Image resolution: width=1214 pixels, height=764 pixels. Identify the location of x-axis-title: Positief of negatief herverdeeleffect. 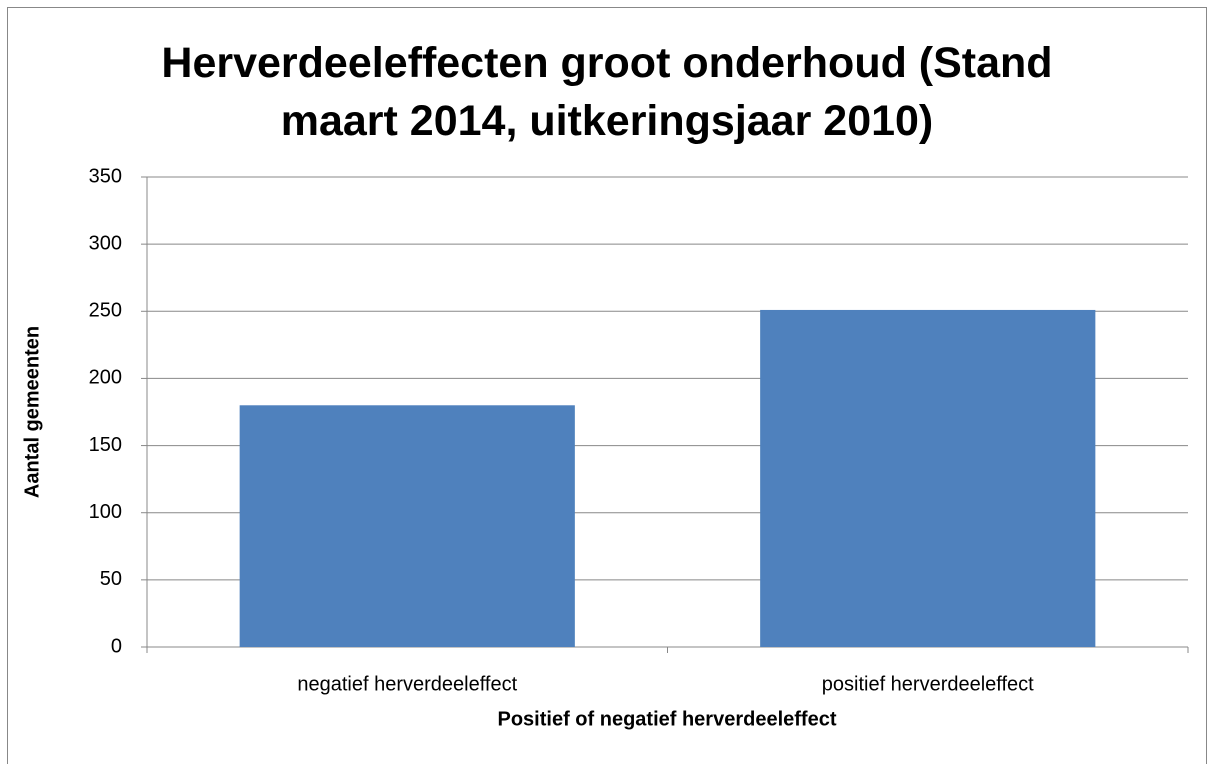
(667, 719).